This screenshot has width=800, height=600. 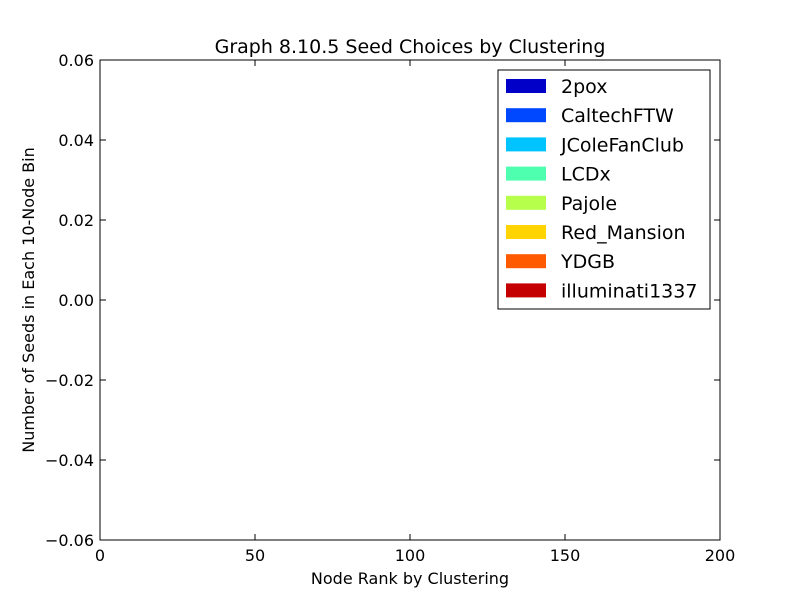 I want to click on y-tick-label: −0.02, so click(x=69, y=380).